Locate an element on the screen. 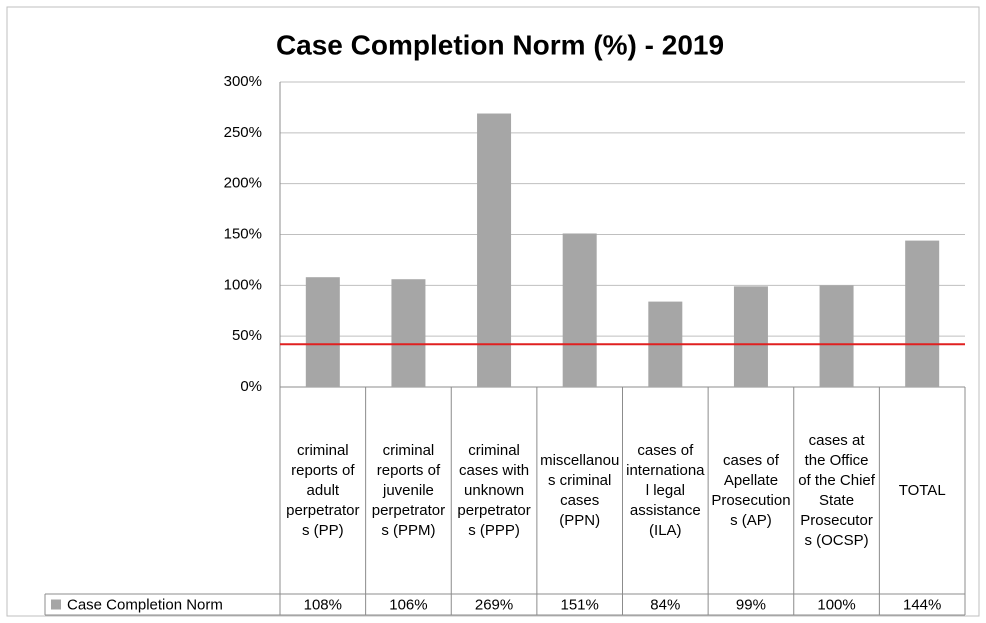 Image resolution: width=986 pixels, height=623 pixels. value-label: 108% is located at coordinates (323, 604).